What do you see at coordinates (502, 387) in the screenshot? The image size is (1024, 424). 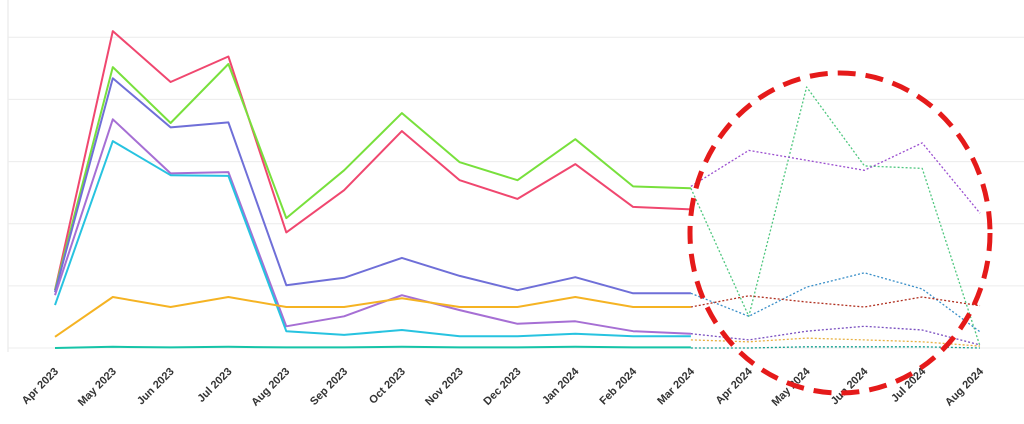 I see `x-tick-label: Dec 2023` at bounding box center [502, 387].